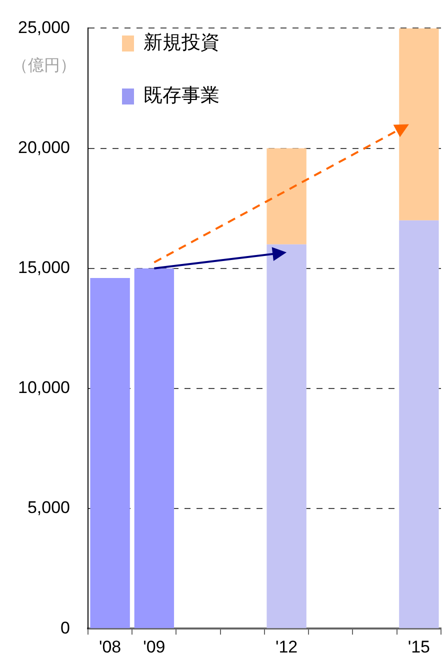 The image size is (445, 661). I want to click on y-tick-label: 5,000, so click(48, 508).